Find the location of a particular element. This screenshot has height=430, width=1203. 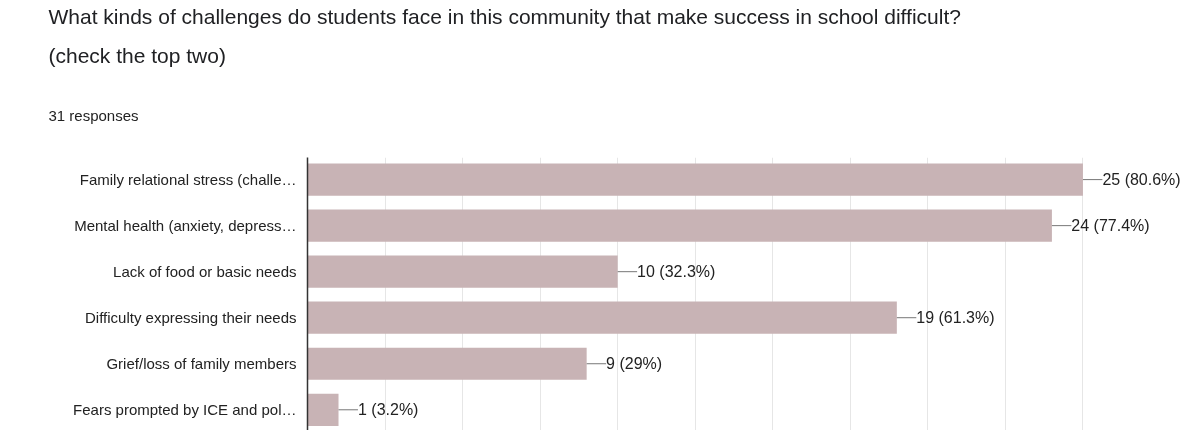

text: 31 responses is located at coordinates (93, 115).